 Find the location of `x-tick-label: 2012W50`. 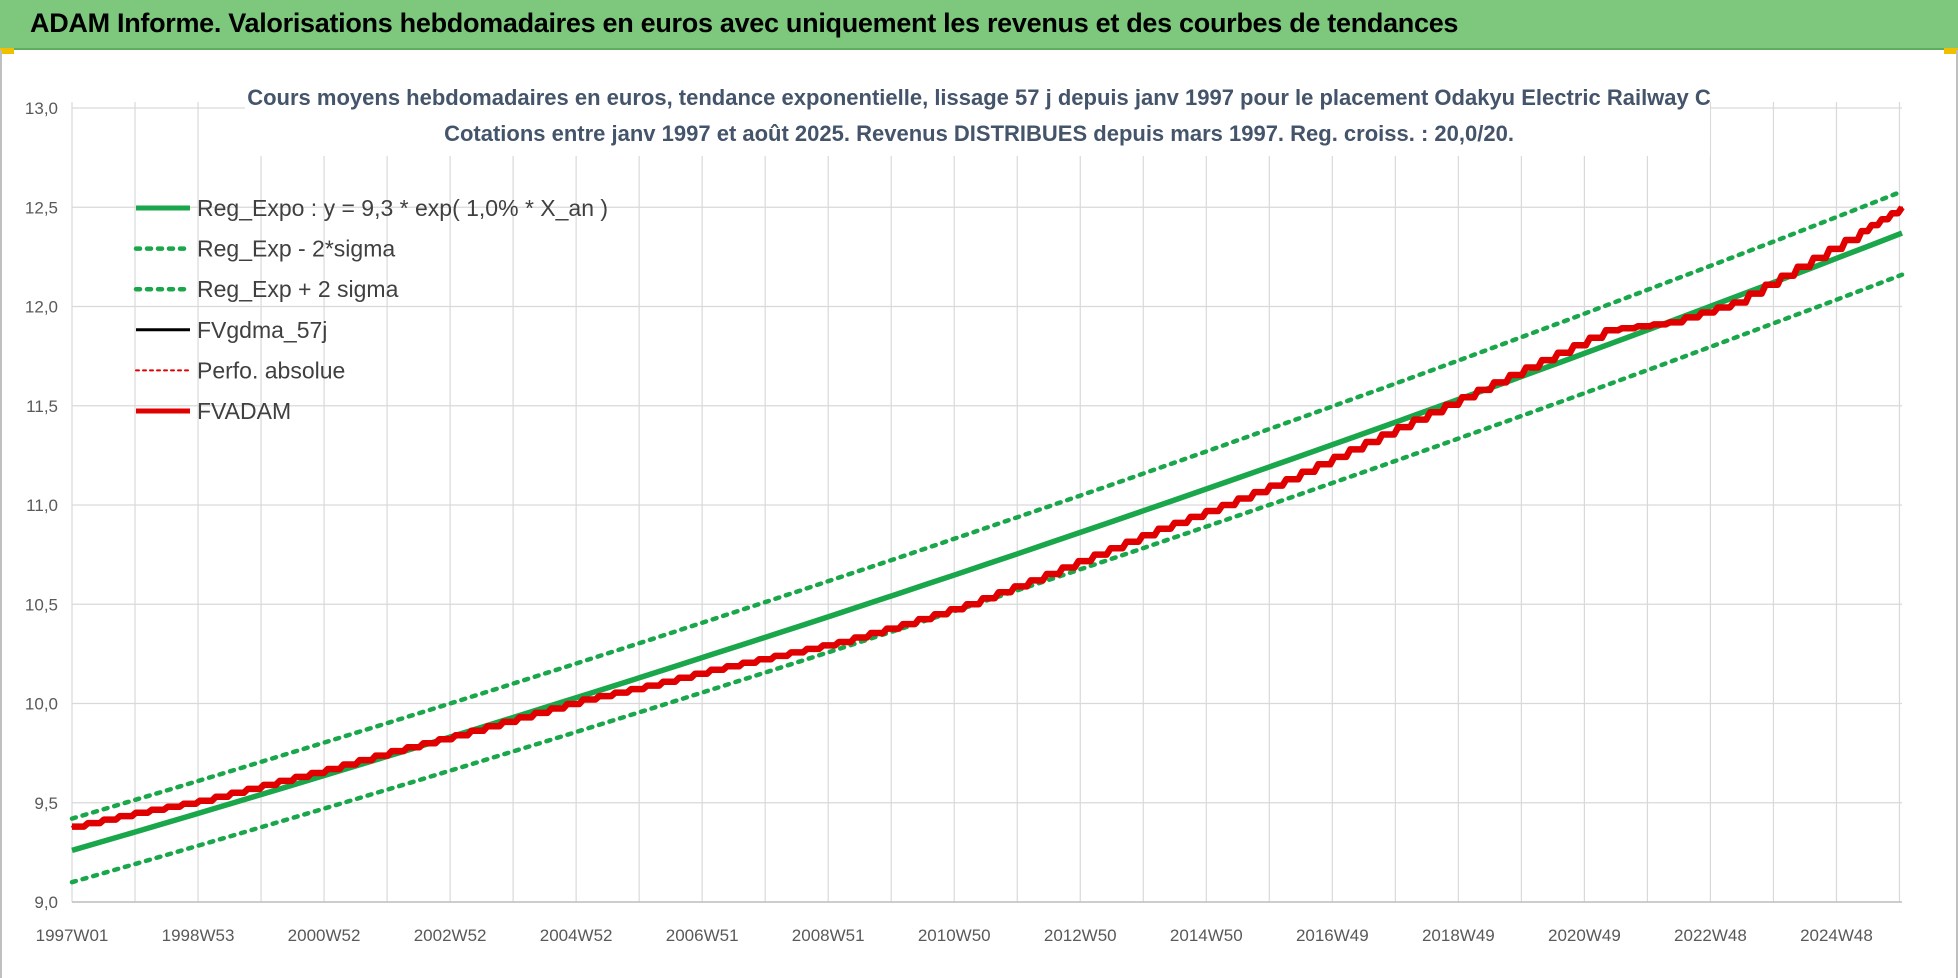

x-tick-label: 2012W50 is located at coordinates (1080, 935).